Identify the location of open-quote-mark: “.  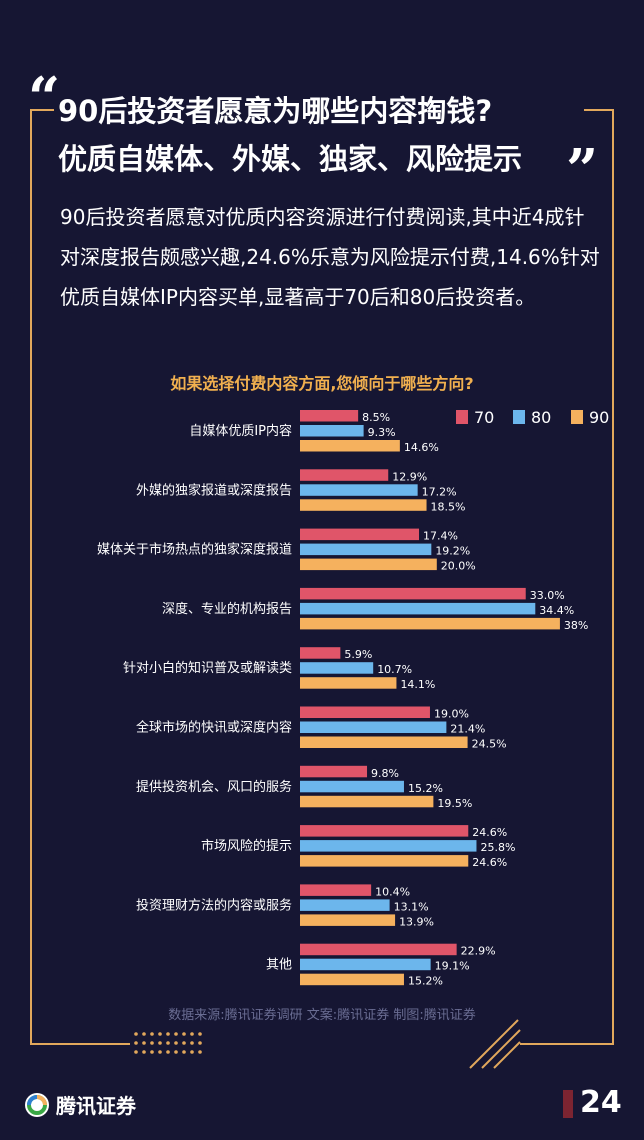
(44, 98).